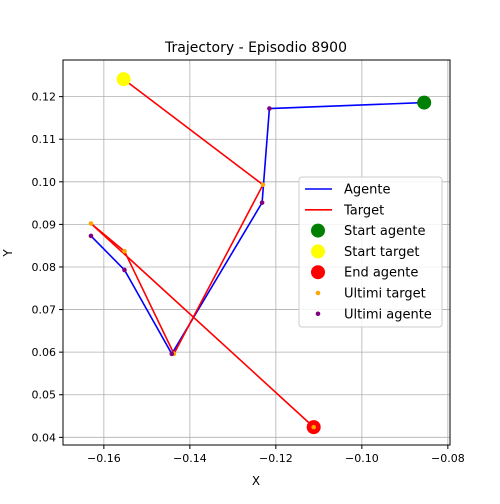  What do you see at coordinates (381, 273) in the screenshot?
I see `legend-label-end-agente: End agente` at bounding box center [381, 273].